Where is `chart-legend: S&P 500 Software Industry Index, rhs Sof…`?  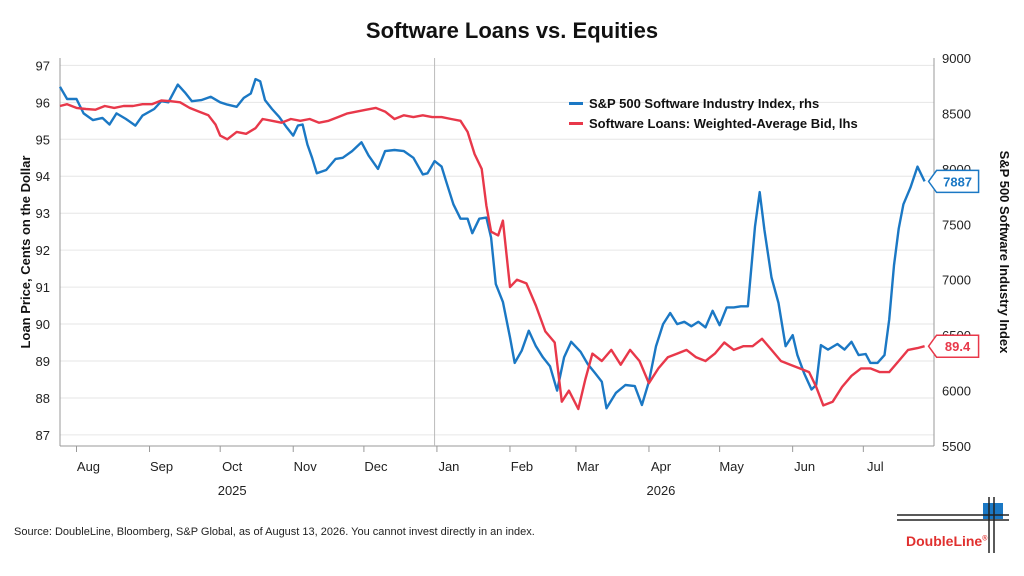
chart-legend: S&P 500 Software Industry Index, rhs Sof… is located at coordinates (713, 113).